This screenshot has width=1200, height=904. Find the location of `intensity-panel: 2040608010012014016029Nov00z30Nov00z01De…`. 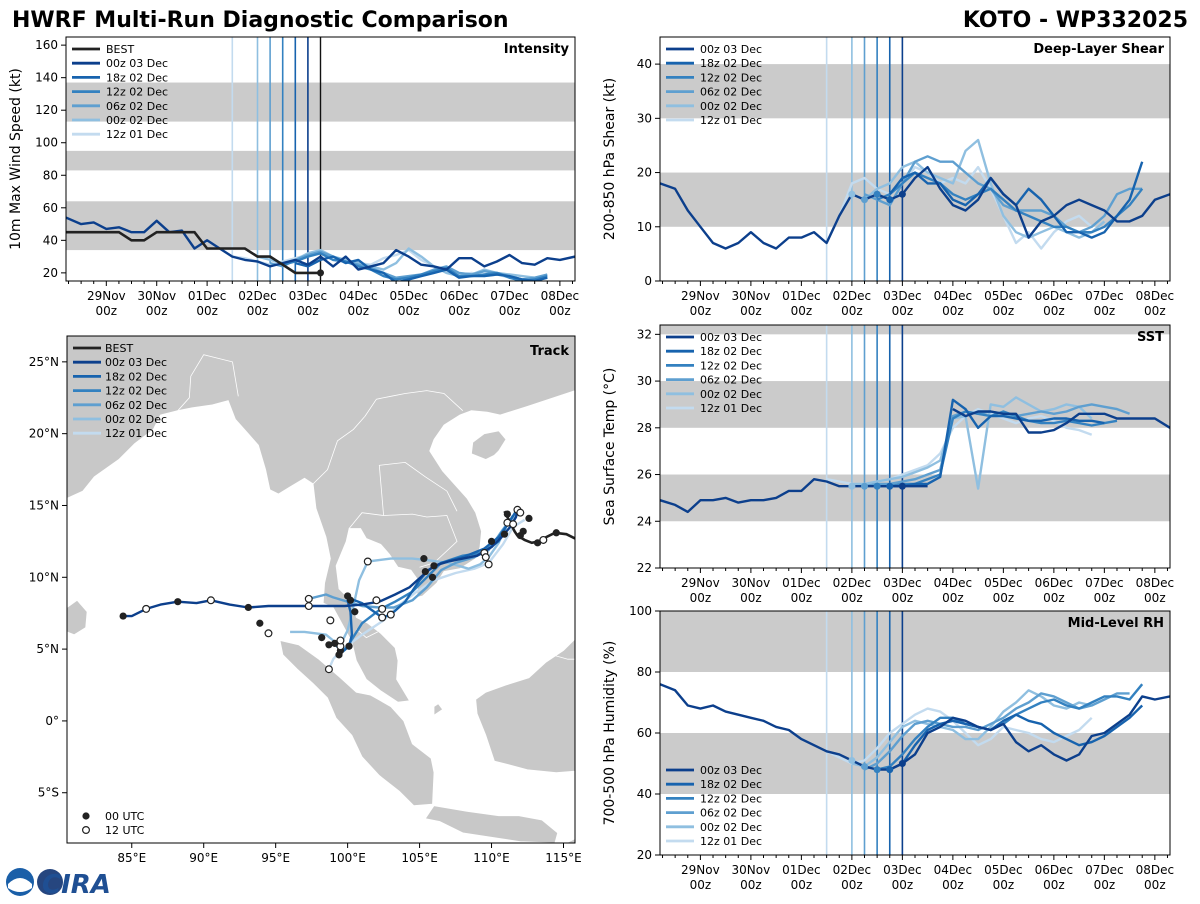

intensity-panel: 2040608010012014016029Nov00z30Nov00z01De… is located at coordinates (294, 177).